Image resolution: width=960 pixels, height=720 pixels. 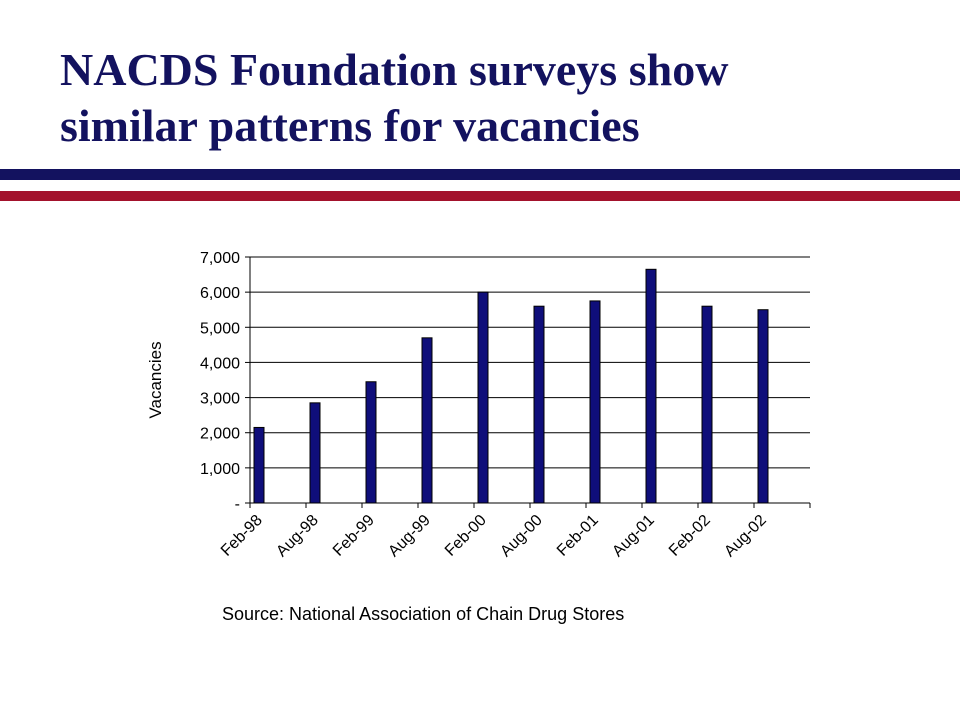 What do you see at coordinates (578, 536) in the screenshot?
I see `x-tick-label: Feb-01` at bounding box center [578, 536].